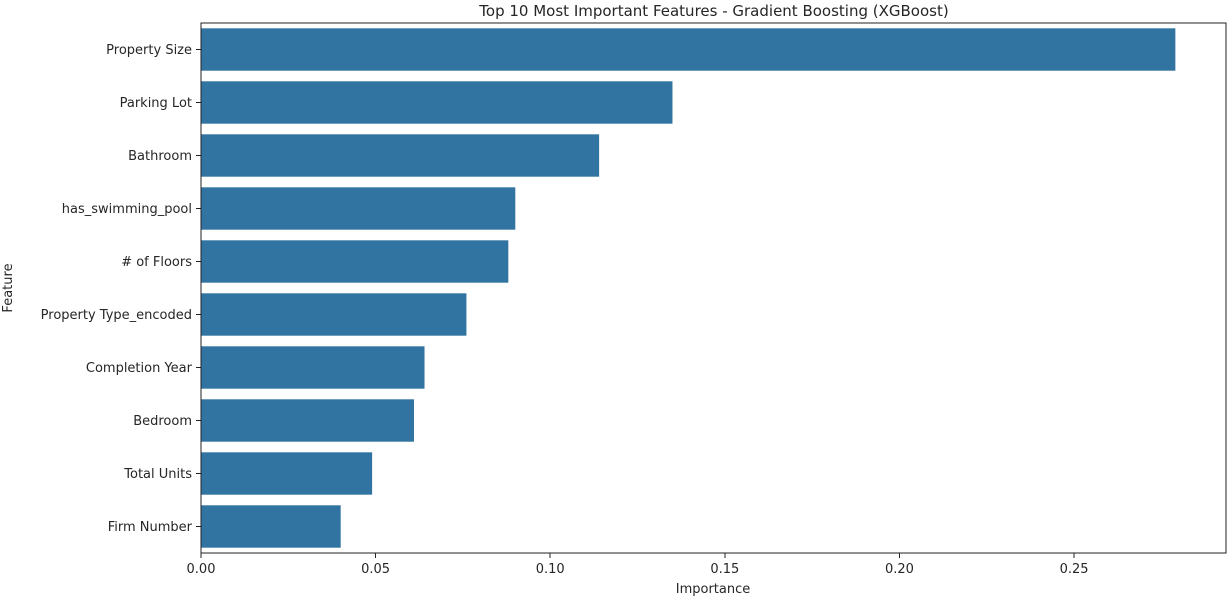 This screenshot has width=1229, height=598. Describe the element at coordinates (638, 565) in the screenshot. I see `x-axis-ticks: 0.00 0.05 0.10 0.15 0.20 0.25` at that location.